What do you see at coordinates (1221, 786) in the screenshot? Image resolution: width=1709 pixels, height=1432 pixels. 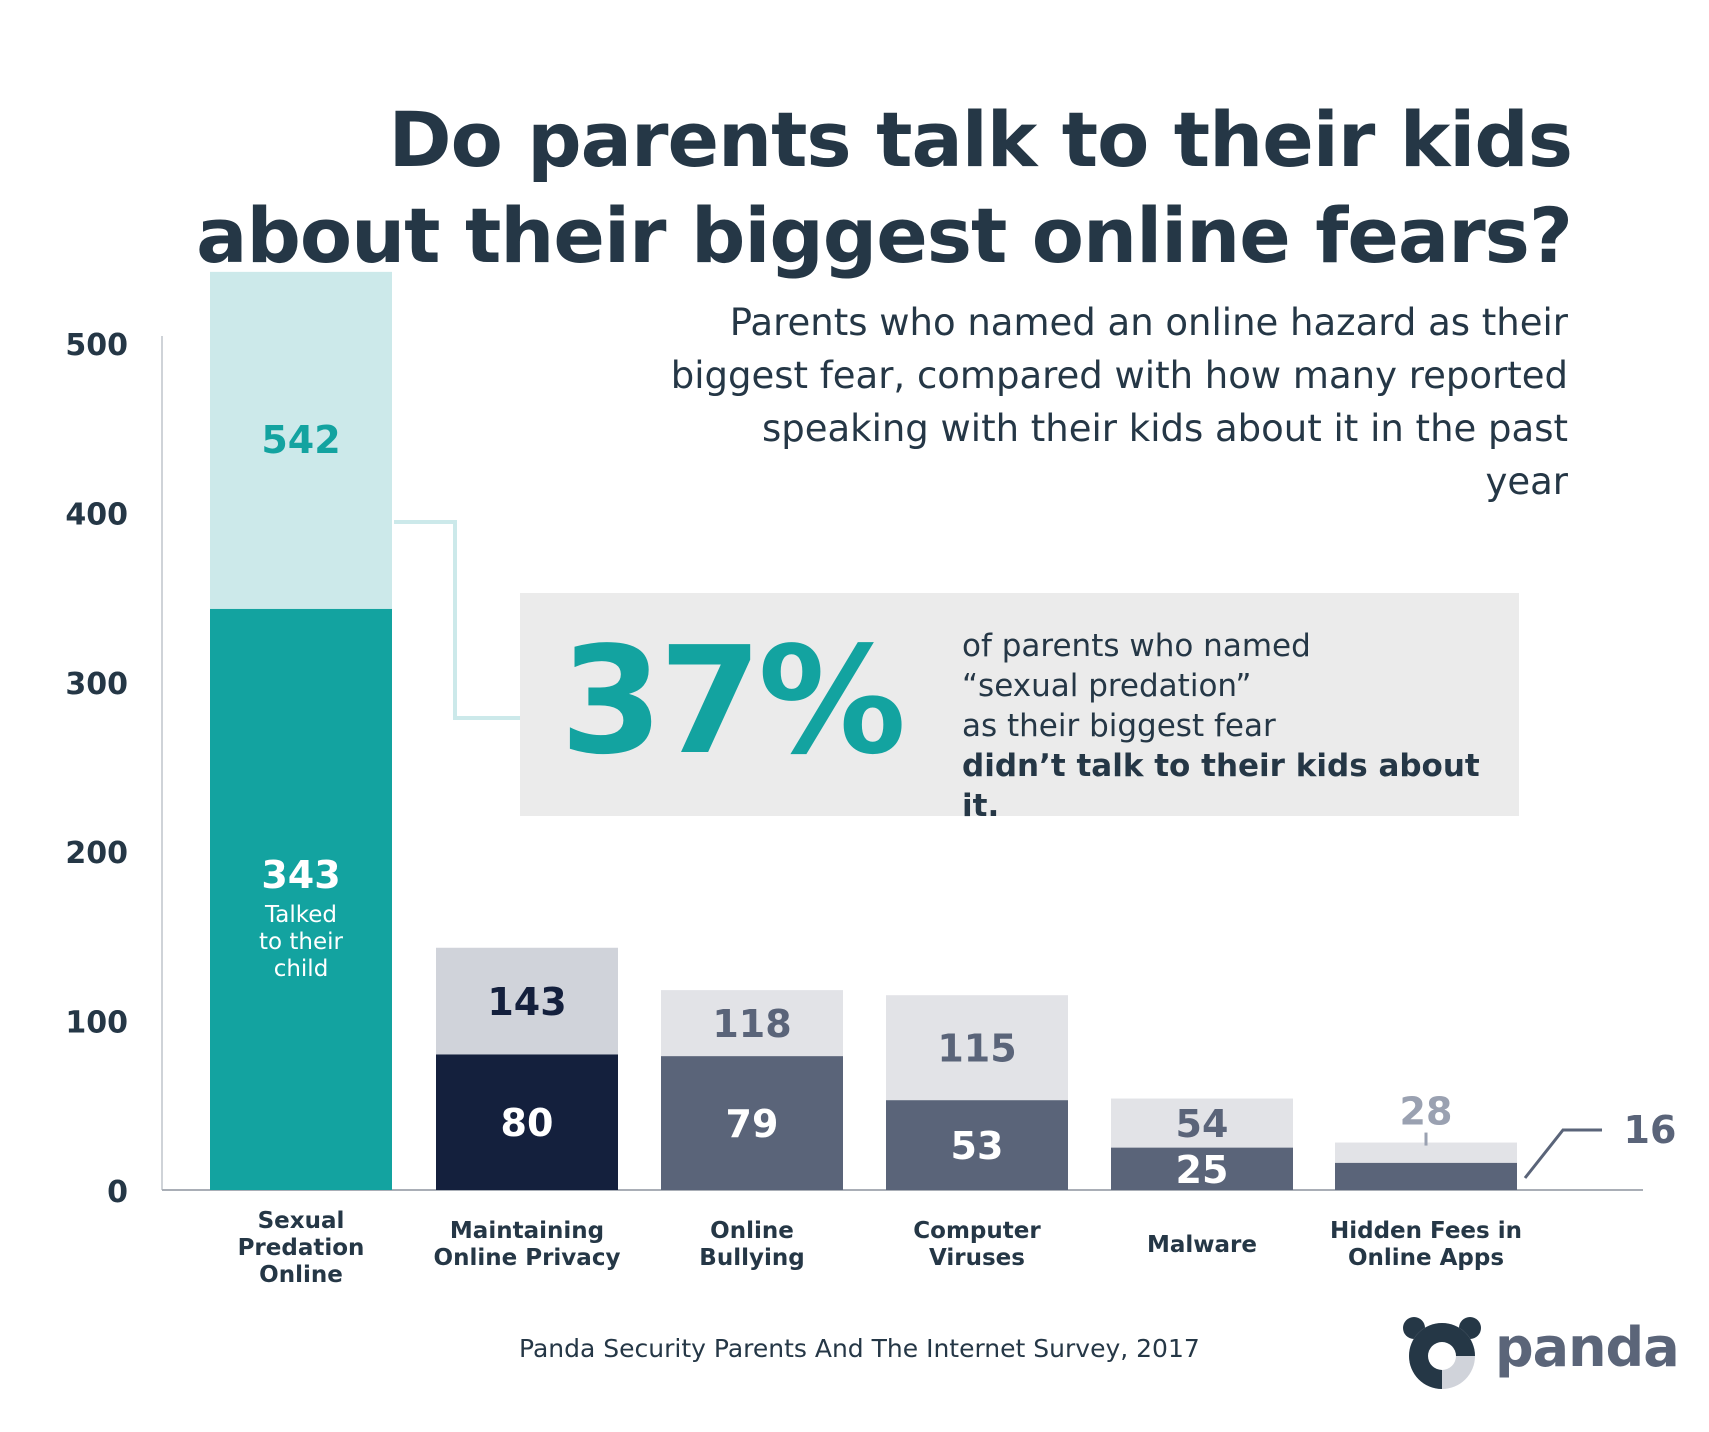 I see `callout-line-4: didn’t talk to their kids about it.` at bounding box center [1221, 786].